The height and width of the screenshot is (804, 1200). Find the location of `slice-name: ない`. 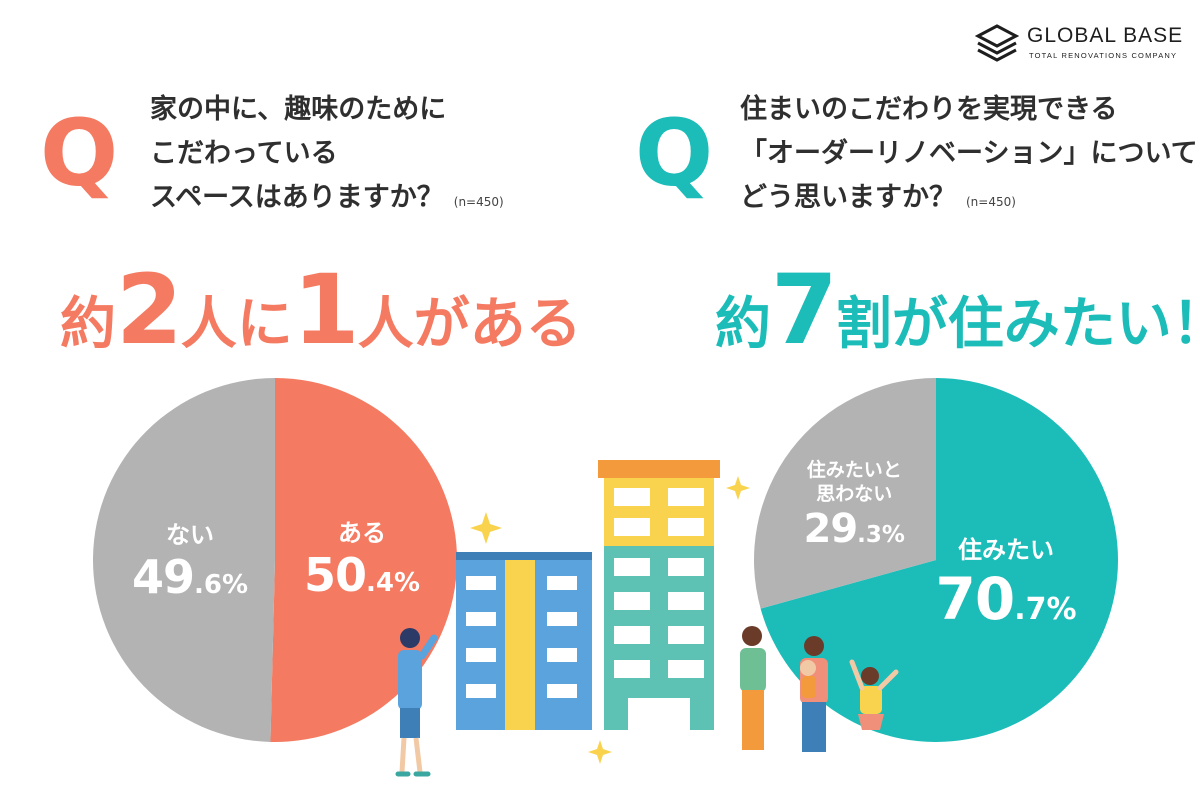

slice-name: ない is located at coordinates (190, 535).